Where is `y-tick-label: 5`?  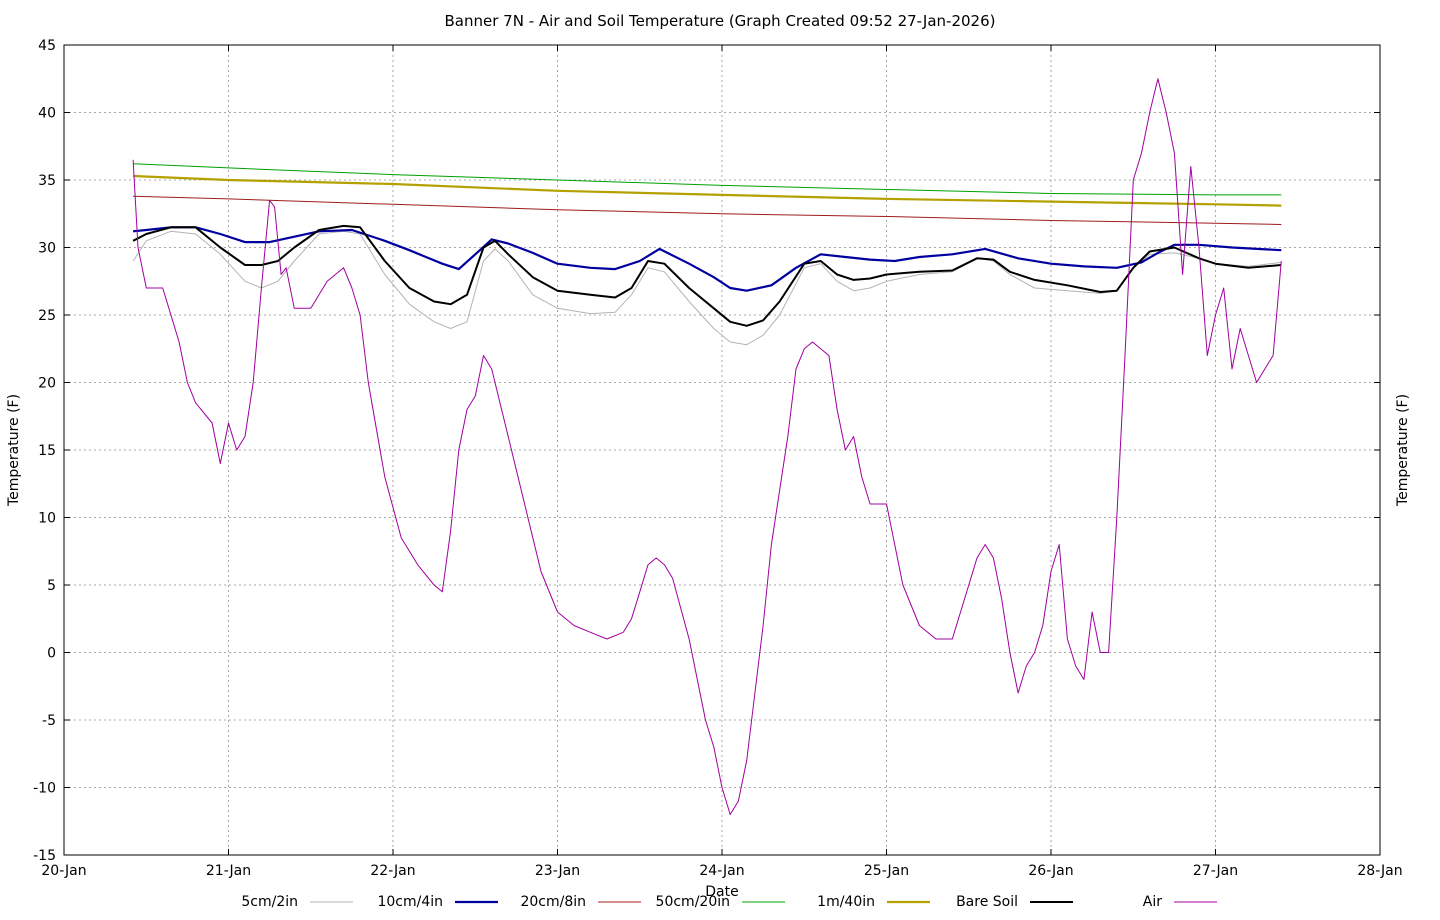 y-tick-label: 5 is located at coordinates (51, 586).